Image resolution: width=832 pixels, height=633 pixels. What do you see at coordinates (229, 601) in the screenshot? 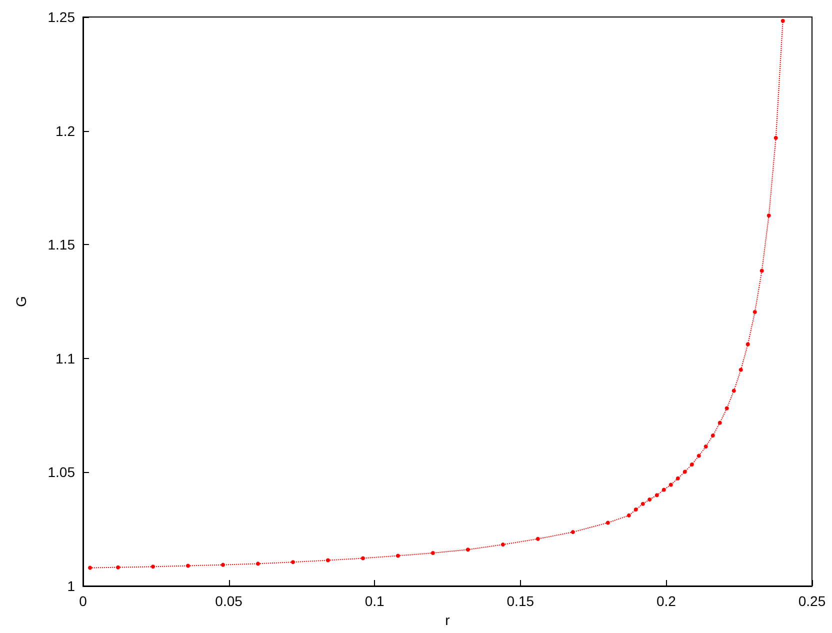
I see `x-tick-label: 0.05` at bounding box center [229, 601].